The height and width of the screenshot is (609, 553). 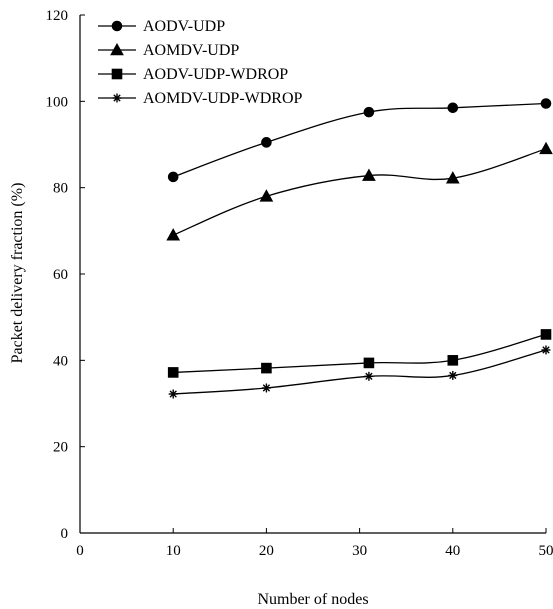 I want to click on legend-item: AODV-UDP-WDROP, so click(x=193, y=74).